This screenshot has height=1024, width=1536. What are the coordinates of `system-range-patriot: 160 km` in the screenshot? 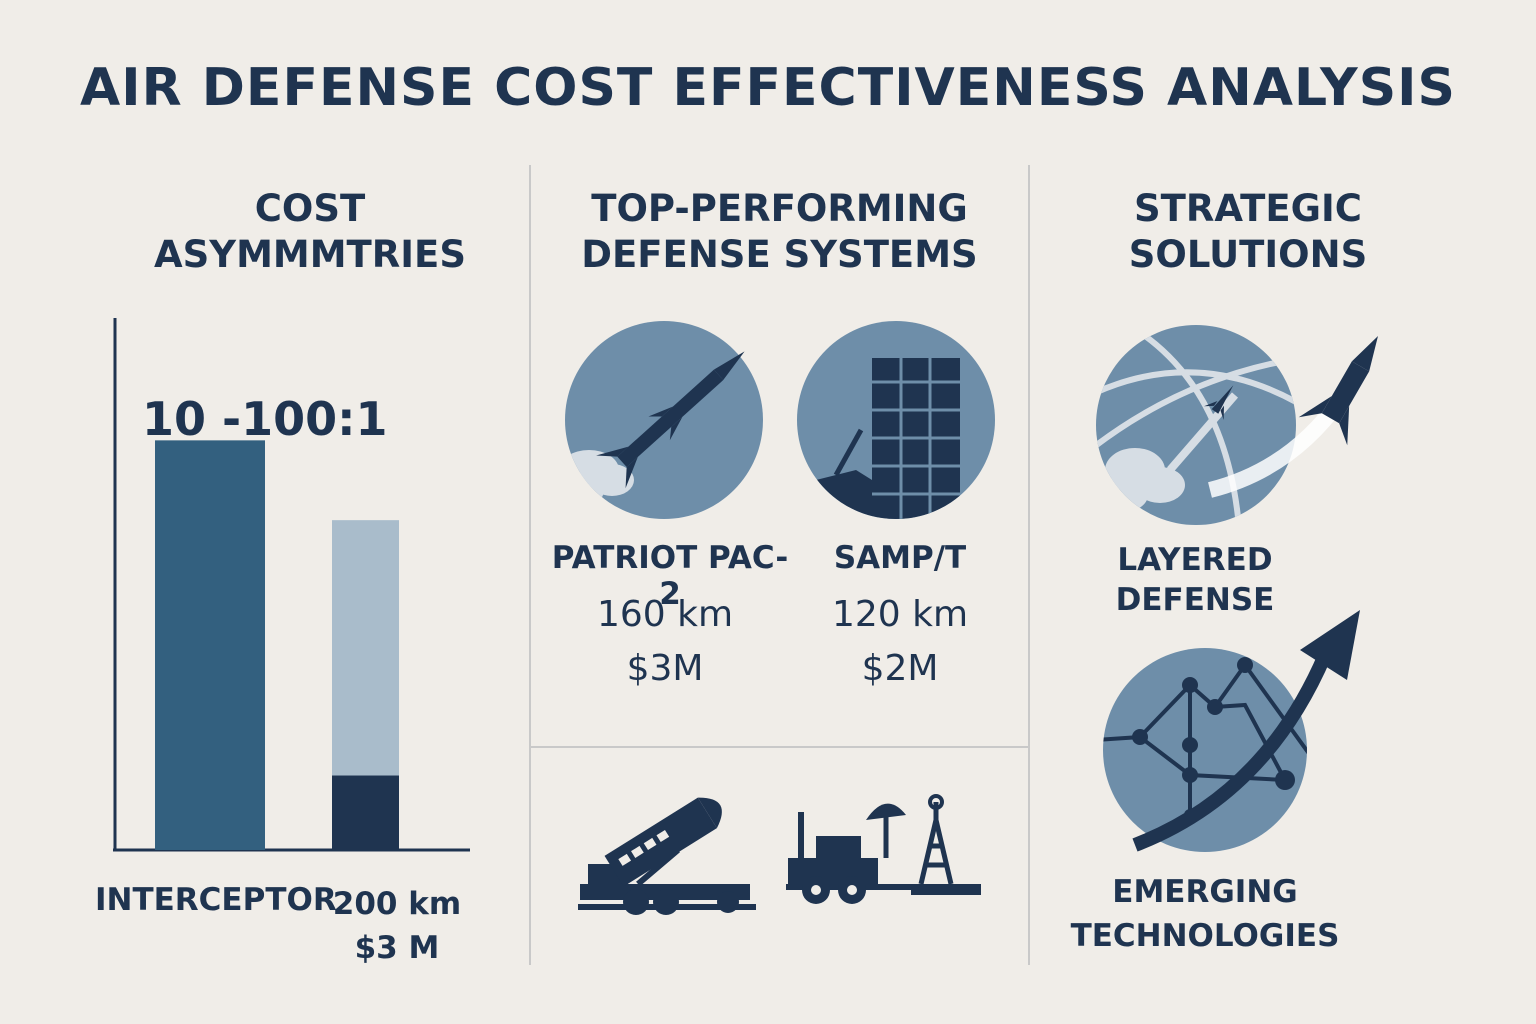 It's located at (665, 614).